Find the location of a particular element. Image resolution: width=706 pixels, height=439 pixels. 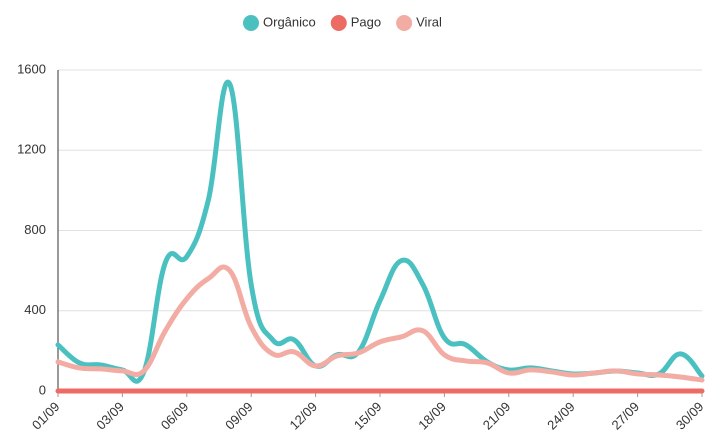

x-tick-label: 03/09 is located at coordinates (110, 416).